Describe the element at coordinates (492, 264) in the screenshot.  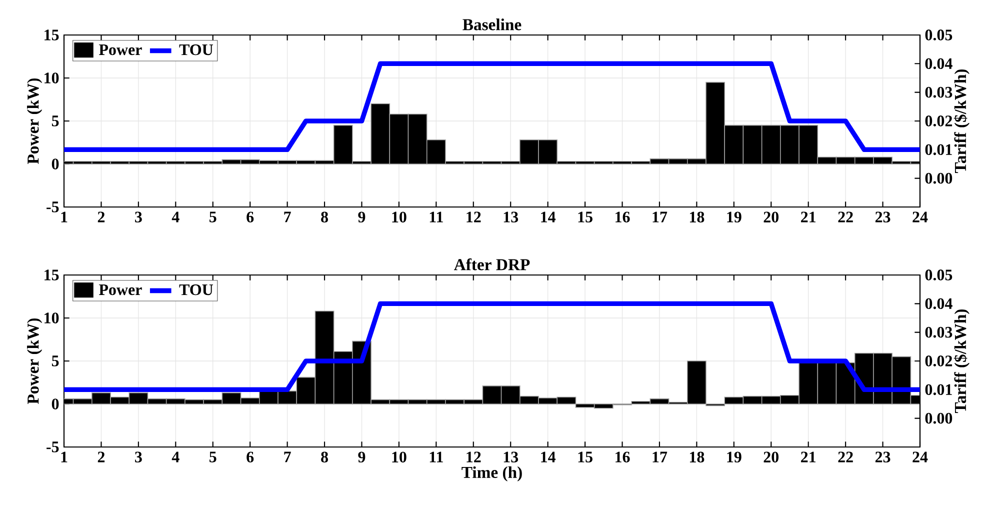
I see `chart-title: After DRP` at that location.